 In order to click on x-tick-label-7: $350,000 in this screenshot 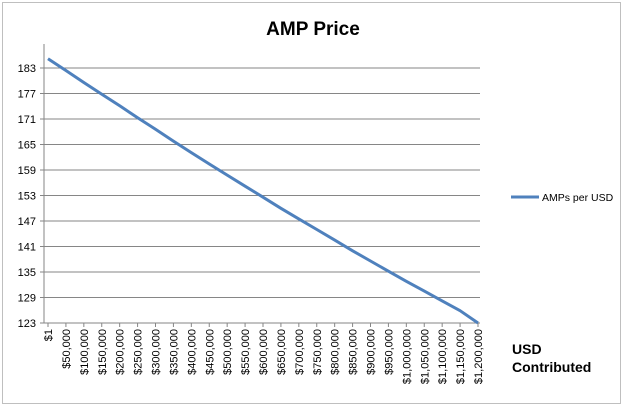, I will do `click(174, 352)`.